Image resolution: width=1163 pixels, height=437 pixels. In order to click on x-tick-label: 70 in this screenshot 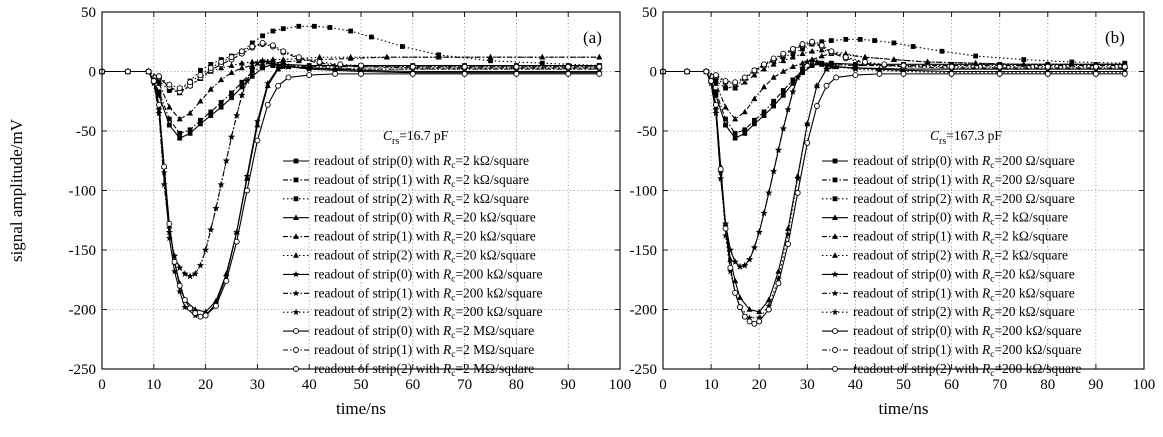, I will do `click(464, 385)`.